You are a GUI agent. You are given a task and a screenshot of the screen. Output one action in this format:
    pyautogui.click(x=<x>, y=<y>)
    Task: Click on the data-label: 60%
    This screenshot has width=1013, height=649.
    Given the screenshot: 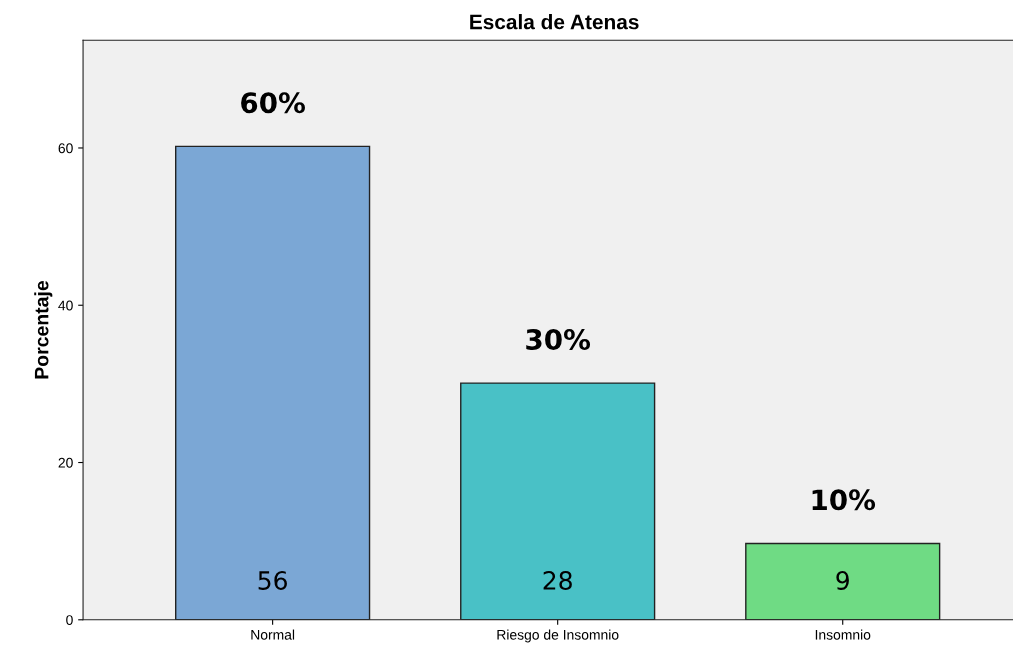 What is the action you would take?
    pyautogui.click(x=273, y=103)
    